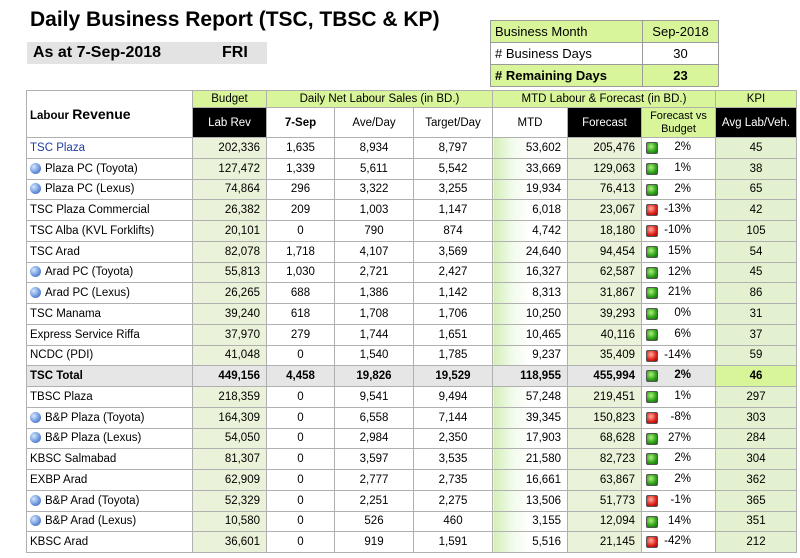  What do you see at coordinates (678, 122) in the screenshot?
I see `col-forecast-vs-budget: Forecast vs Budget` at bounding box center [678, 122].